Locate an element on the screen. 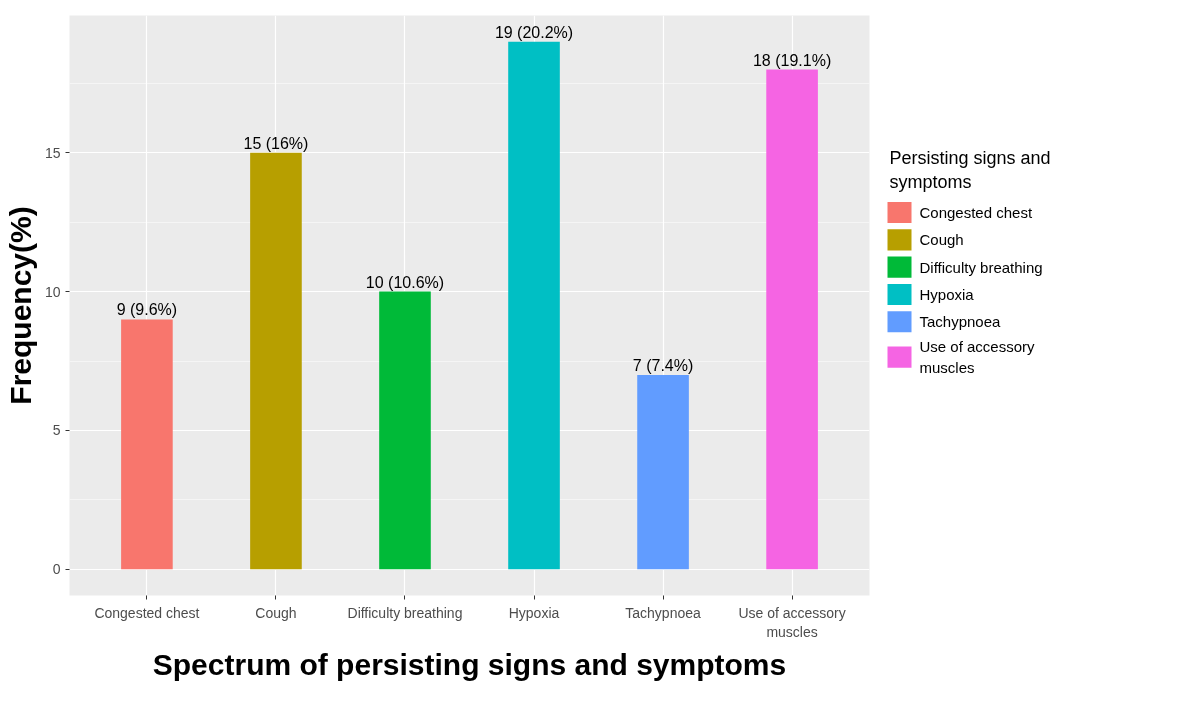 Image resolution: width=1192 pixels, height=706 pixels. legend-title: Persisting signs and symptoms is located at coordinates (970, 169).